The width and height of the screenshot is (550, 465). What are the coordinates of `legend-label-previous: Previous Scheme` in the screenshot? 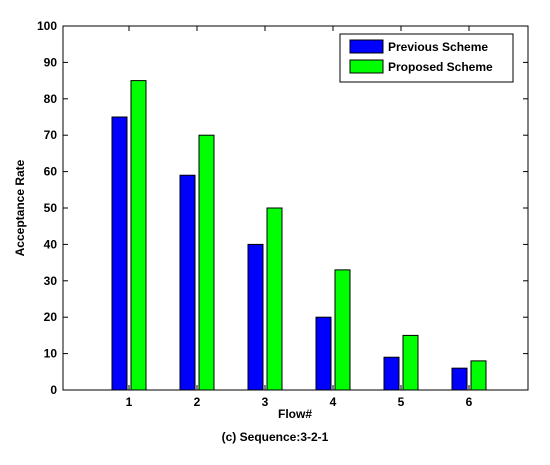 It's located at (438, 47).